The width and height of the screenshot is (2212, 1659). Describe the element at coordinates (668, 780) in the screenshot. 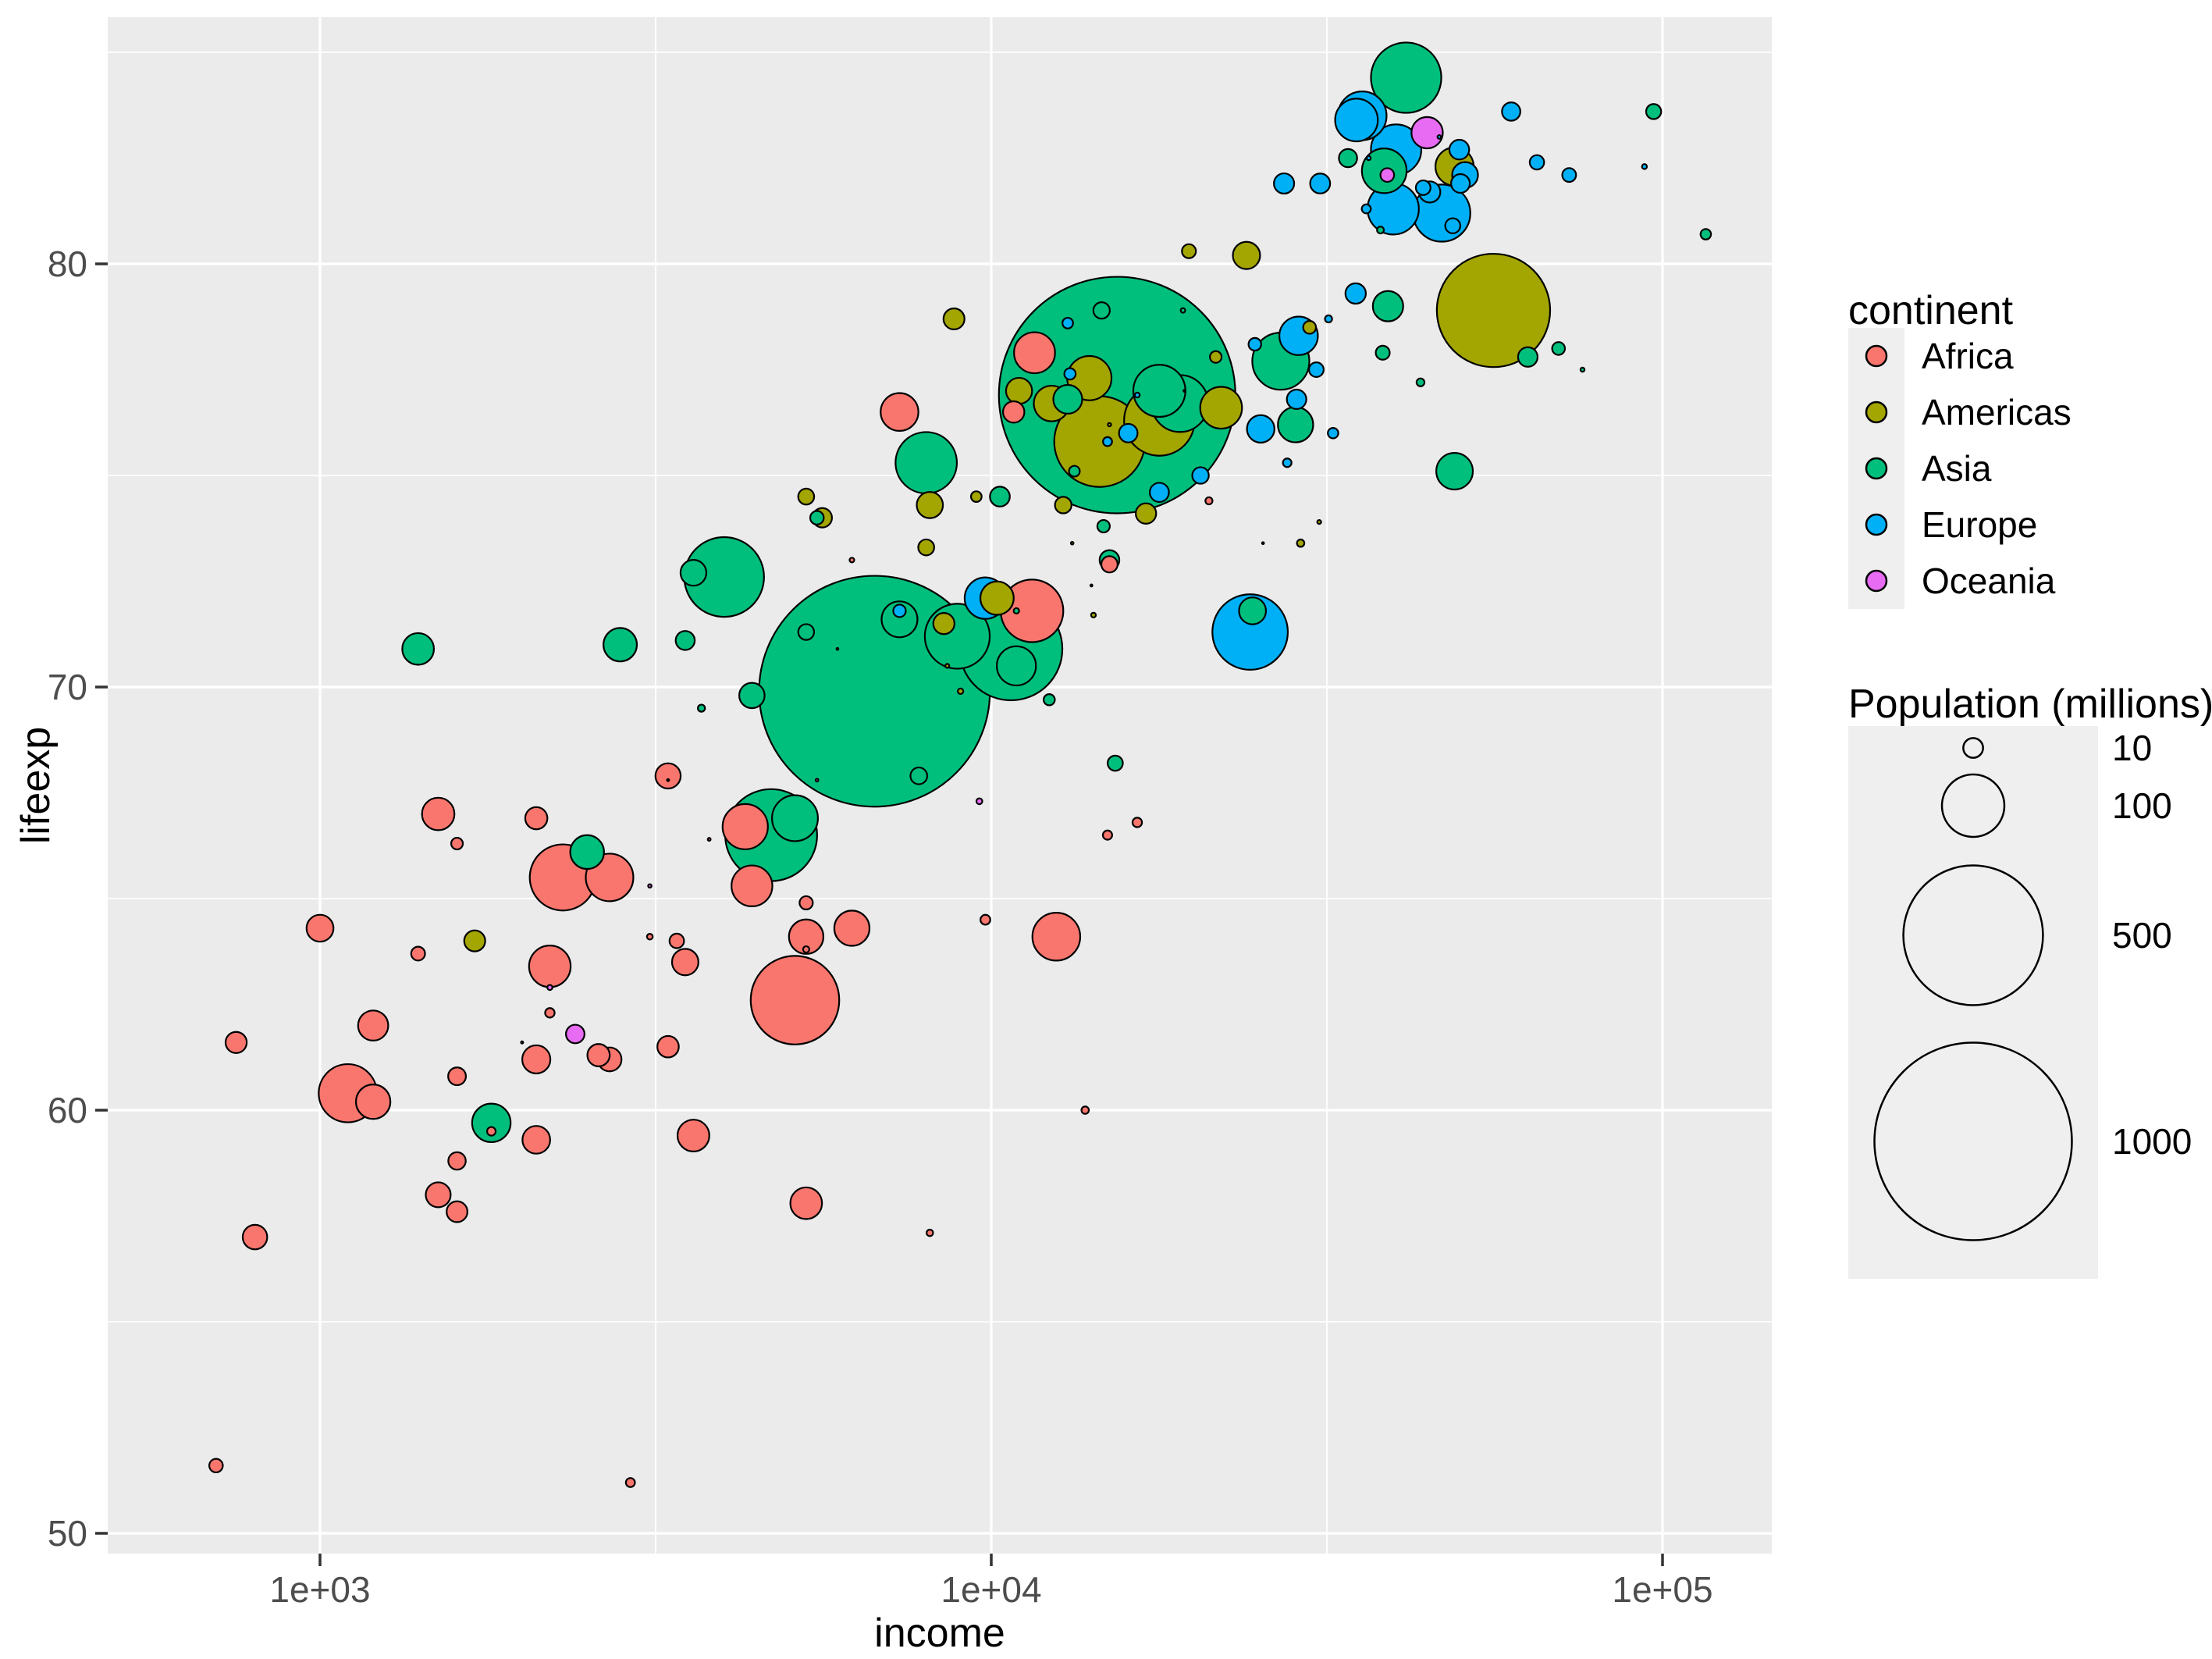

I see `data-point-micronesia` at that location.